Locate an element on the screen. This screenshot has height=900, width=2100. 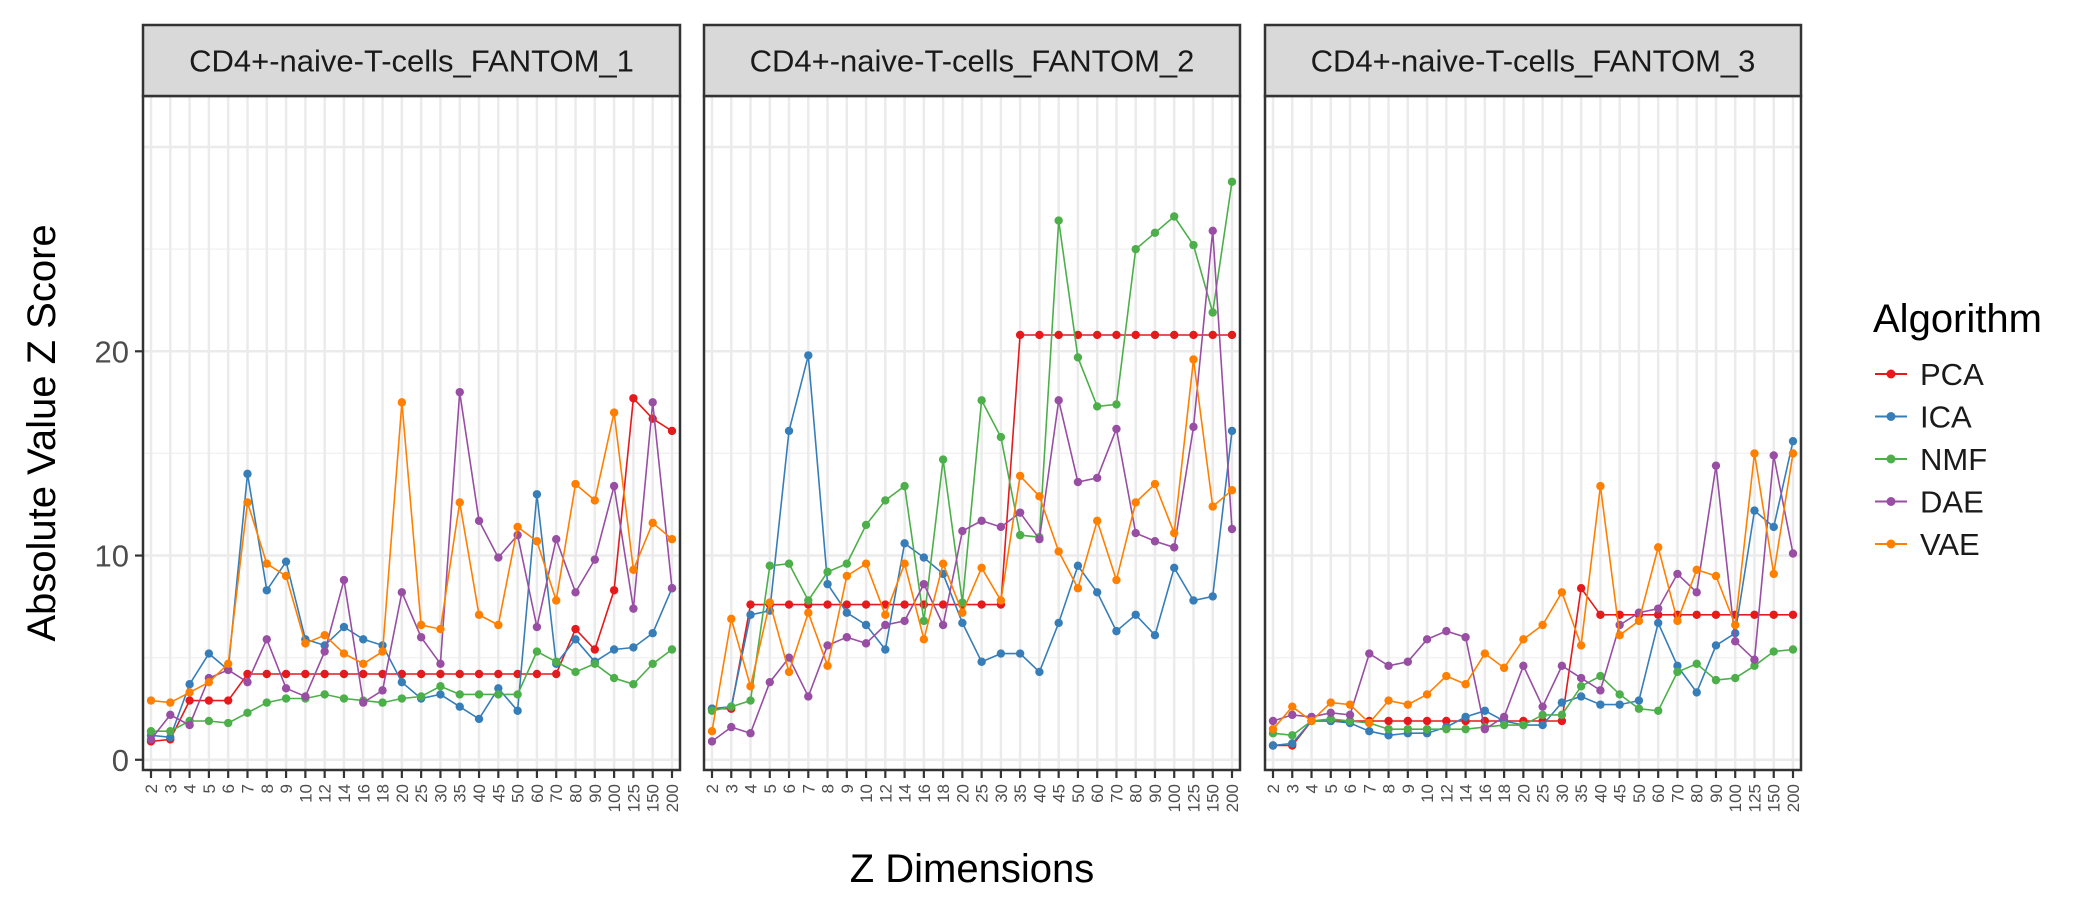
x-tick-label: 8 is located at coordinates (267, 788).